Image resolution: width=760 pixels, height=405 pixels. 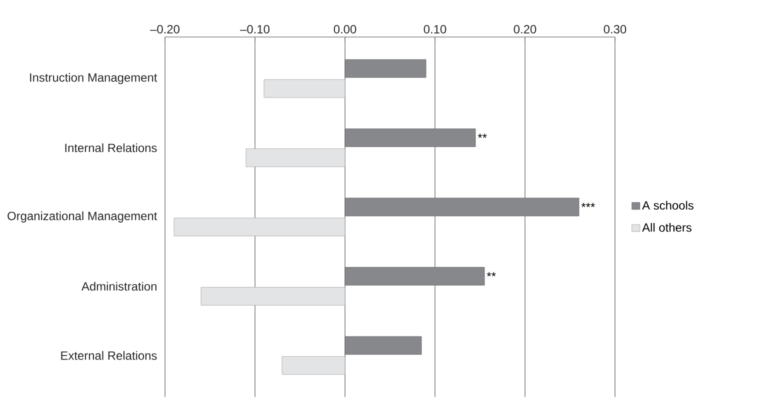 What do you see at coordinates (525, 29) in the screenshot?
I see `x-tick-label: 0.20` at bounding box center [525, 29].